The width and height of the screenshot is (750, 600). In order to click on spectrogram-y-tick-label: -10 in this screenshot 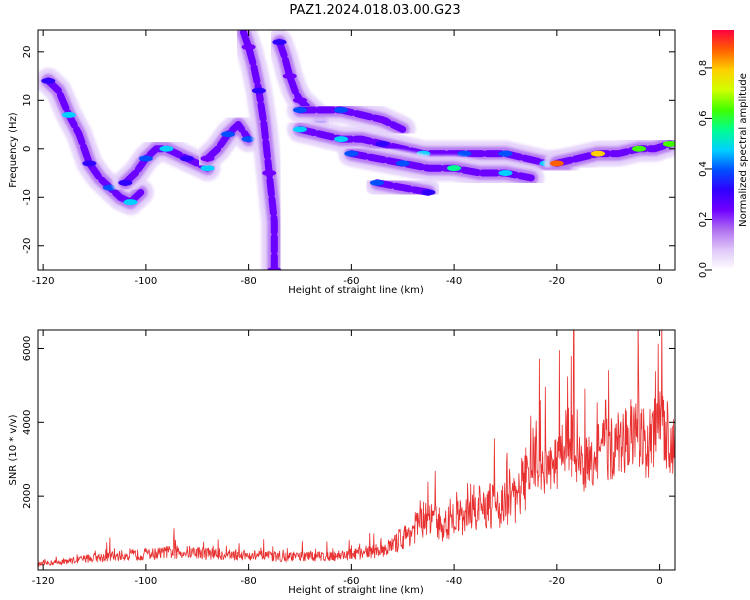, I will do `click(27, 197)`.